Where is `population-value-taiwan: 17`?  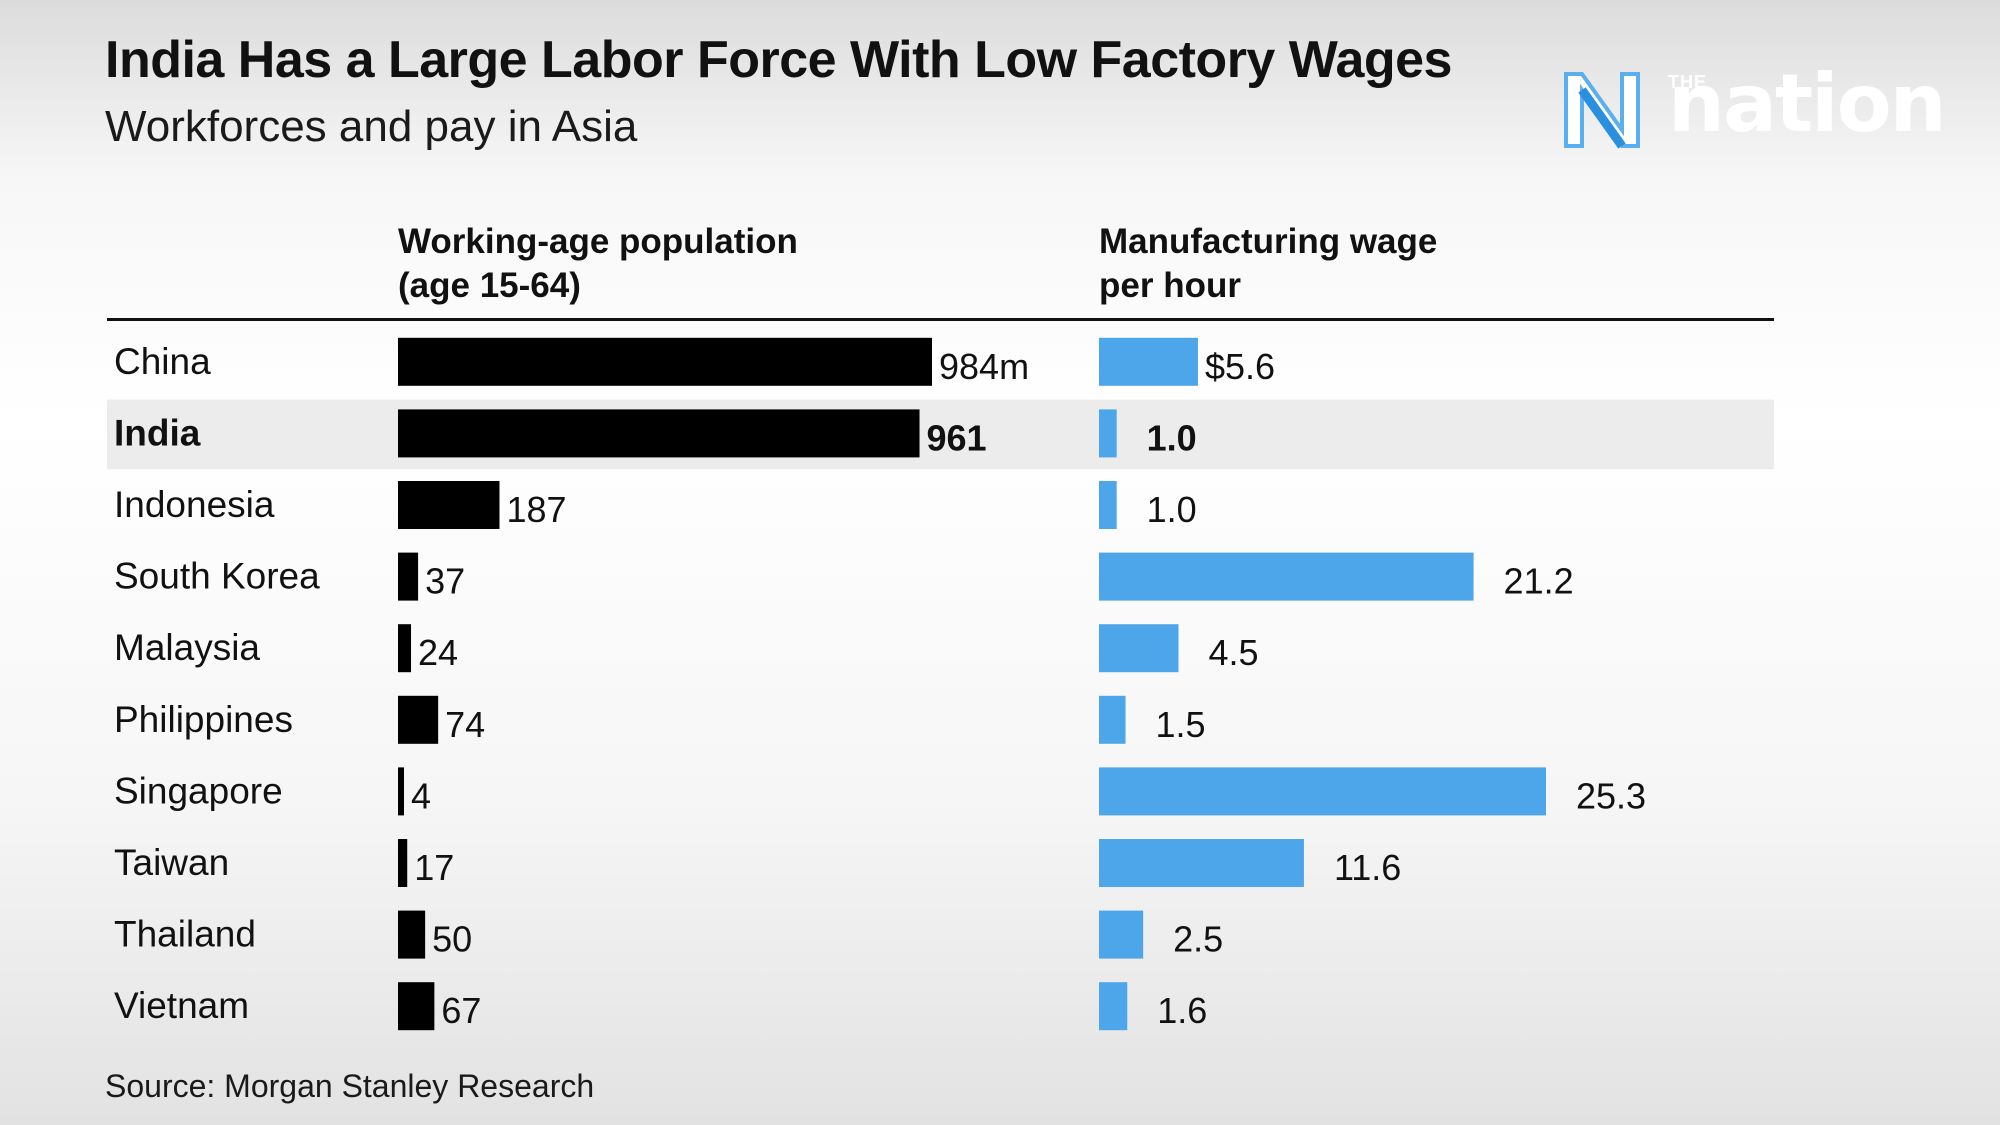
population-value-taiwan: 17 is located at coordinates (434, 867).